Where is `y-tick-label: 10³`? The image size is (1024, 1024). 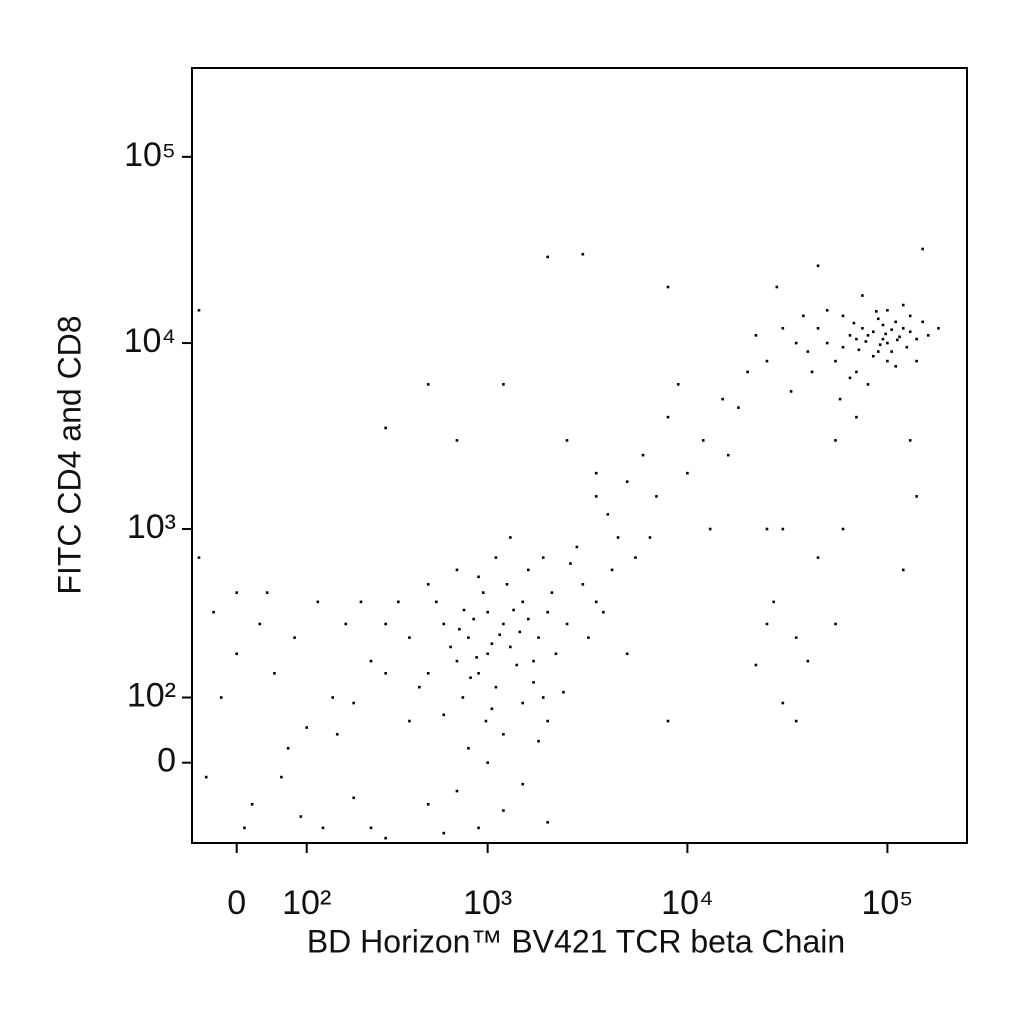 y-tick-label: 10³ is located at coordinates (151, 527).